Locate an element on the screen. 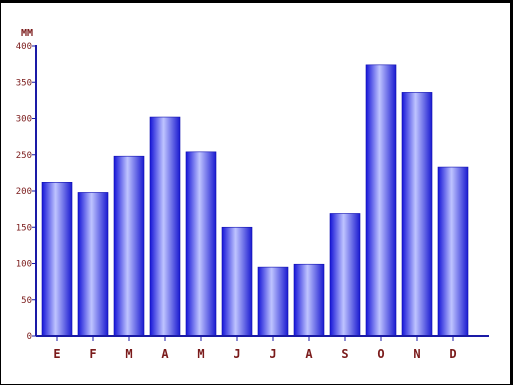 This screenshot has height=388, width=513. y-tick-label-3: 150 is located at coordinates (24, 228).